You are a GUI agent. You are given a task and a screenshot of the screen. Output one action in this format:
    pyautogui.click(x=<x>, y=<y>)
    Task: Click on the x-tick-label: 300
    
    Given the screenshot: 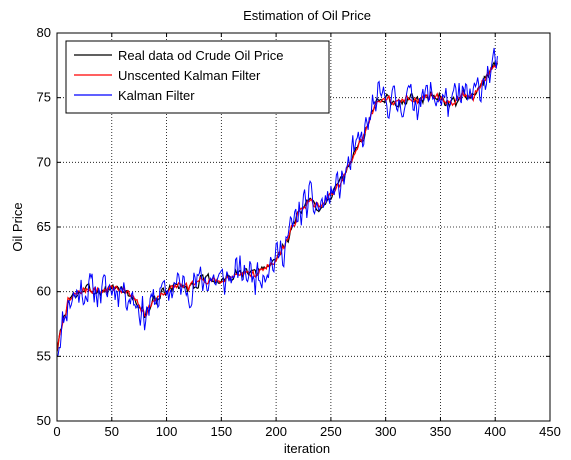 What is the action you would take?
    pyautogui.click(x=386, y=431)
    